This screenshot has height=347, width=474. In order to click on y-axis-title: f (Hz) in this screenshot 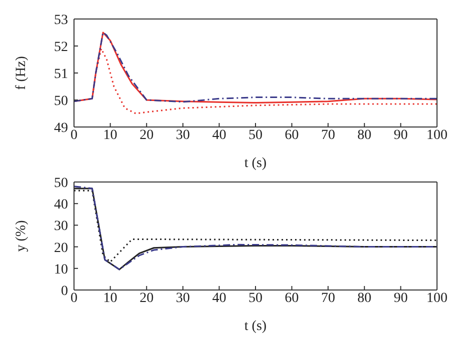, I will do `click(21, 73)`.